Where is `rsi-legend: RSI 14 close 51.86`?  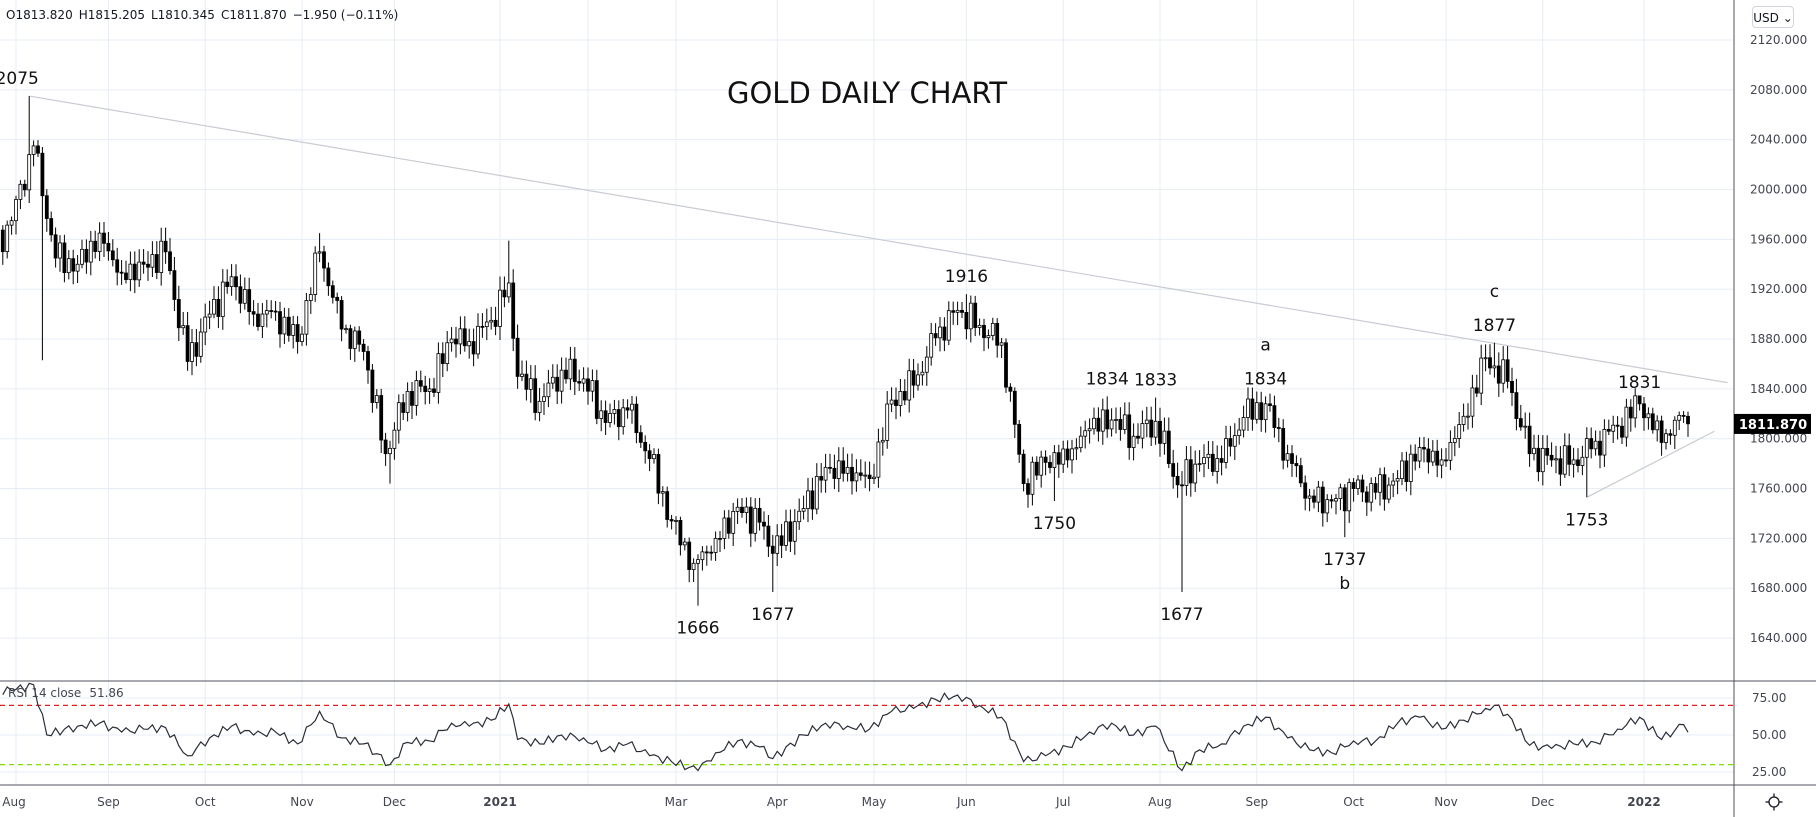 rsi-legend: RSI 14 close 51.86 is located at coordinates (70, 693).